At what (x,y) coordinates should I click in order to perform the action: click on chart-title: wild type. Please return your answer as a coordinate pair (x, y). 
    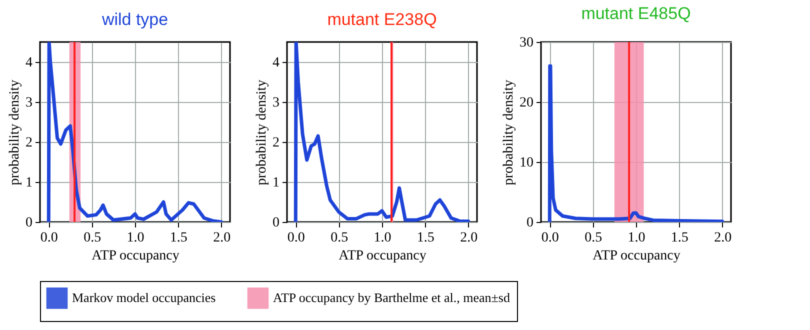
    Looking at the image, I should click on (134, 19).